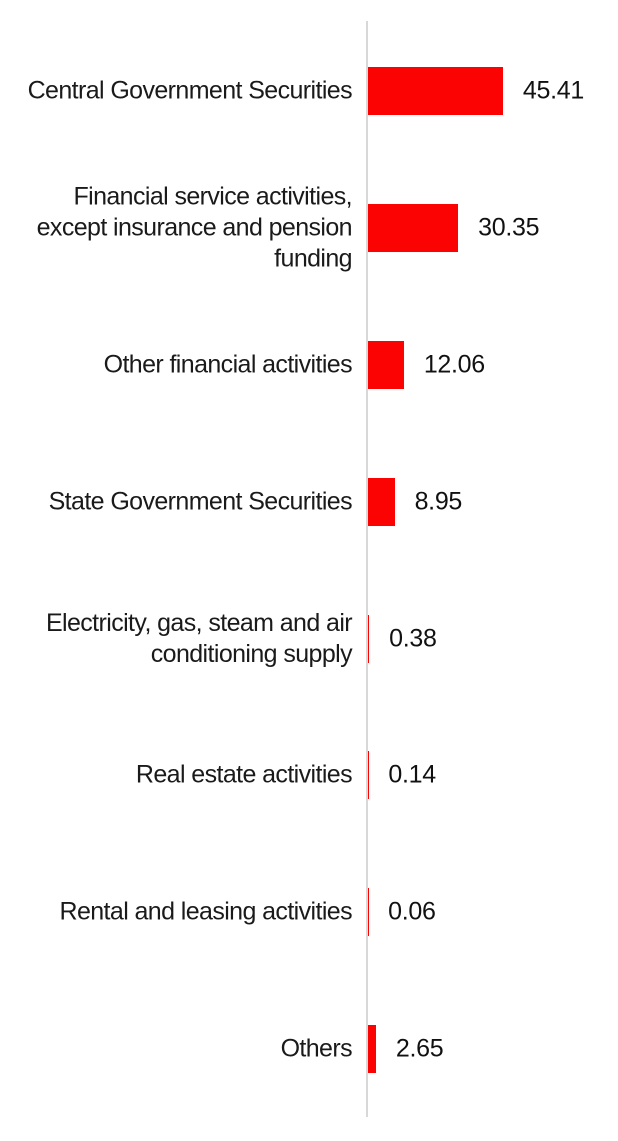 The image size is (618, 1141). Describe the element at coordinates (200, 501) in the screenshot. I see `category-label: State Government Securities` at that location.